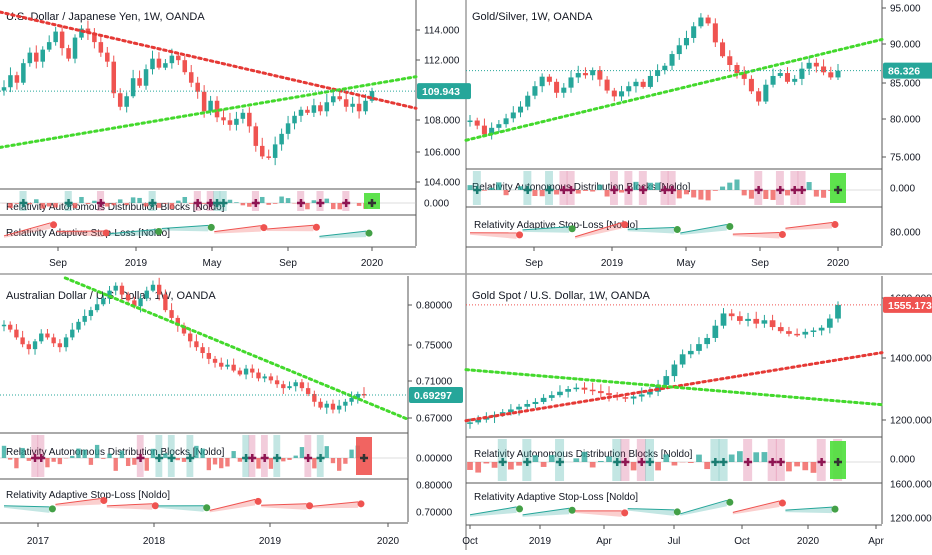 Image resolution: width=932 pixels, height=555 pixels. What do you see at coordinates (270, 541) in the screenshot?
I see `time-tick-label: 2019` at bounding box center [270, 541].